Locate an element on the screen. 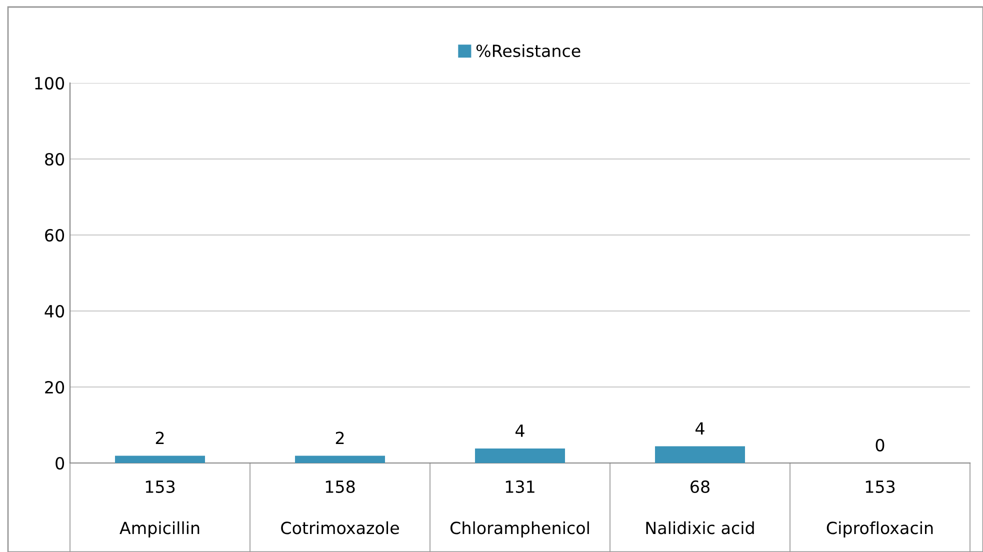 The width and height of the screenshot is (983, 552). y-tick-label: 60 is located at coordinates (54, 235).